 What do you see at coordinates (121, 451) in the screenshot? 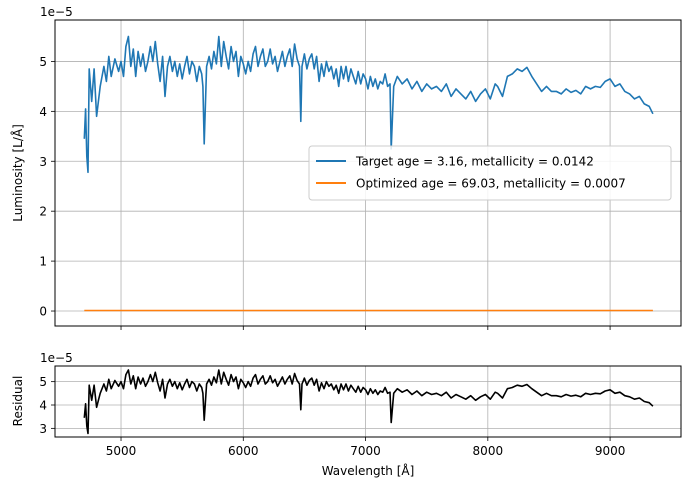
I see `bottom-xtick-label-5000: 5000` at bounding box center [121, 451].